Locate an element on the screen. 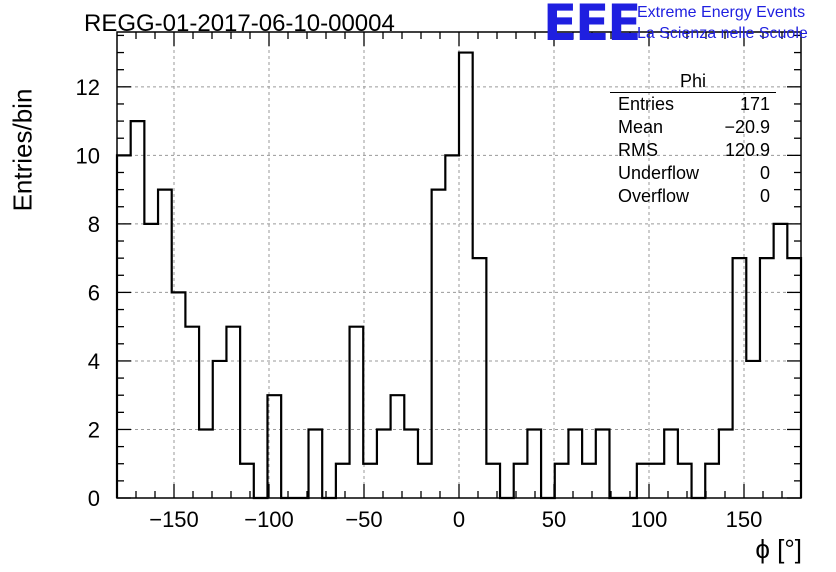 Image resolution: width=836 pixels, height=572 pixels. stats-value: 171 is located at coordinates (754, 104).